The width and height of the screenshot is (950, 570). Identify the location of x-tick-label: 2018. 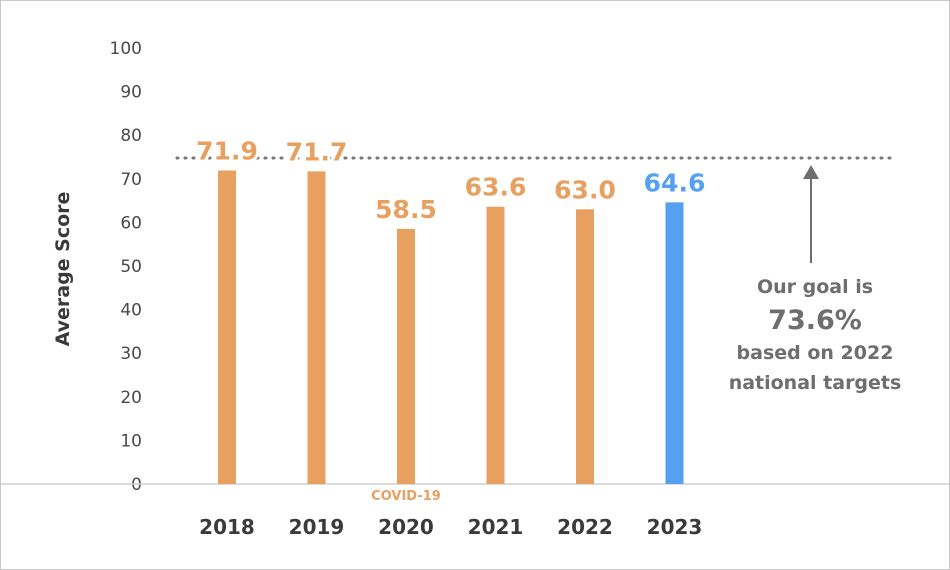
(227, 527).